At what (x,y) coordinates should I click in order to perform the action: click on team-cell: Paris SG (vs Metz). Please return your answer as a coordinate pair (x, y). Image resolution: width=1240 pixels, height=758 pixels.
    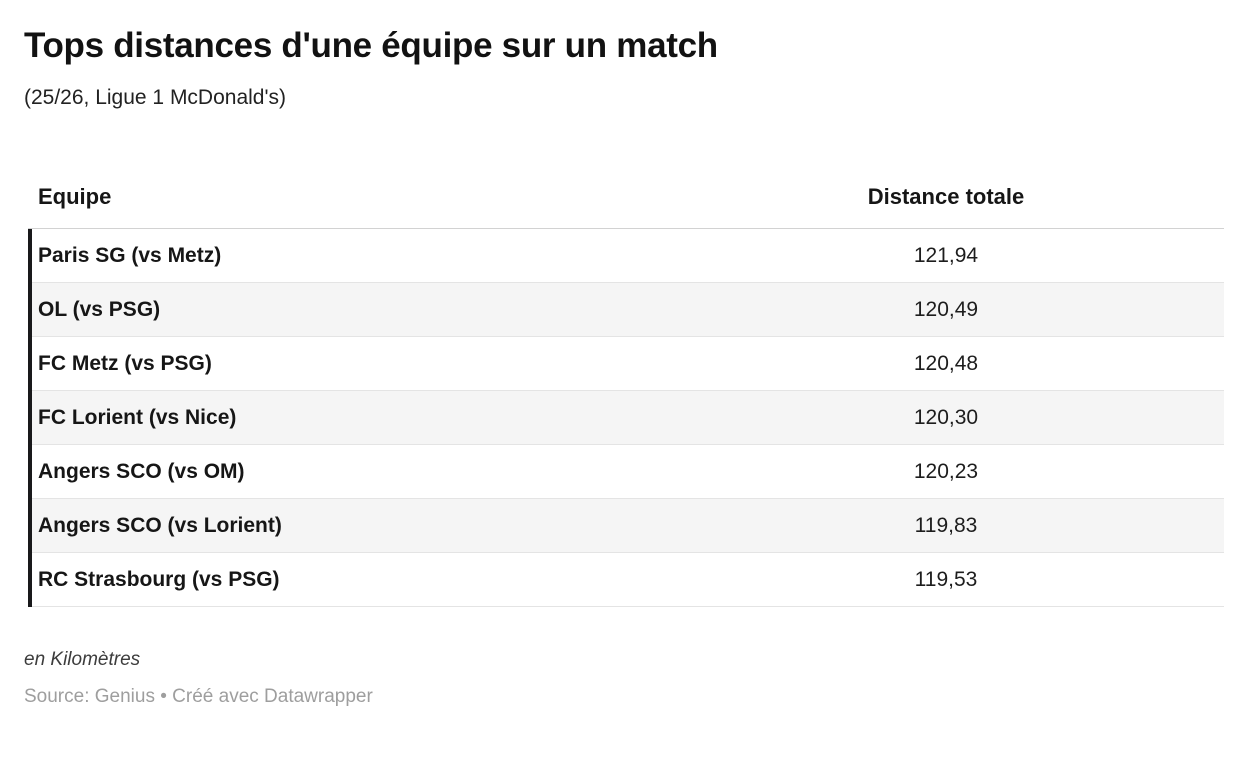
    Looking at the image, I should click on (130, 255).